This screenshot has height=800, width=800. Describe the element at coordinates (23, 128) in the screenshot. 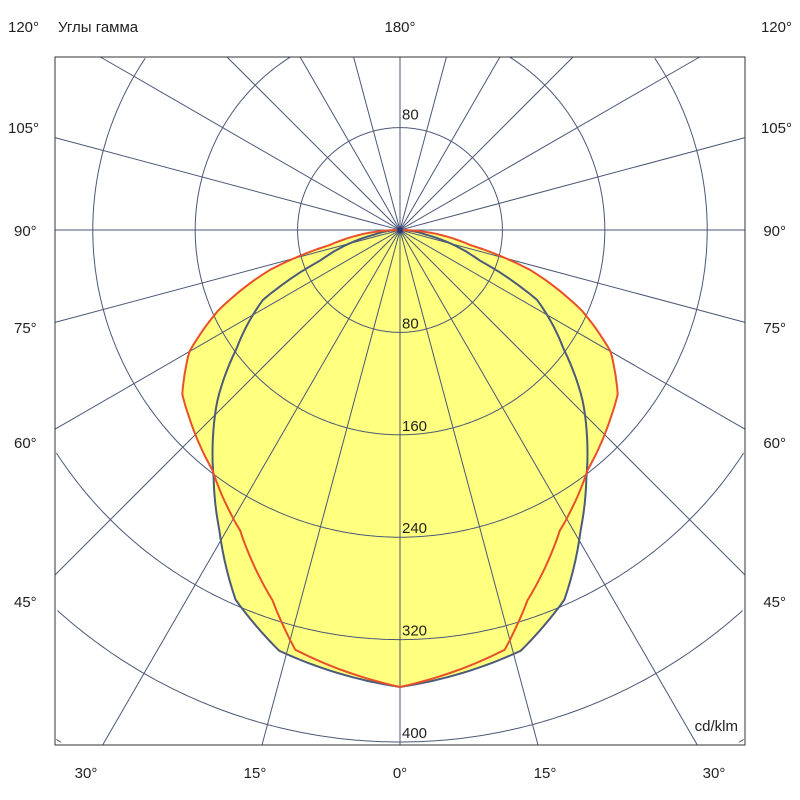

I see `angle-label-left: 105°` at that location.